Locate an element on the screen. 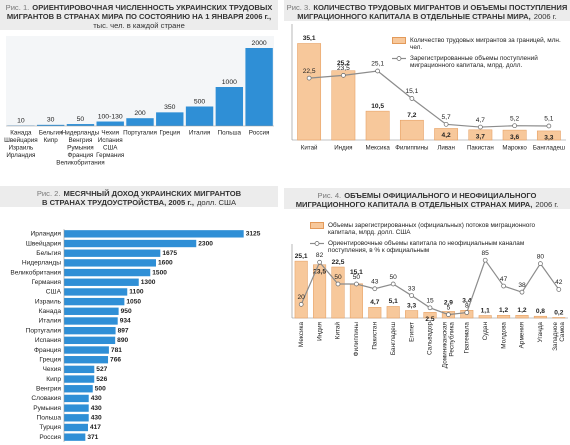 The width and height of the screenshot is (570, 445). x-tick-label: Швейцария is located at coordinates (21, 140).